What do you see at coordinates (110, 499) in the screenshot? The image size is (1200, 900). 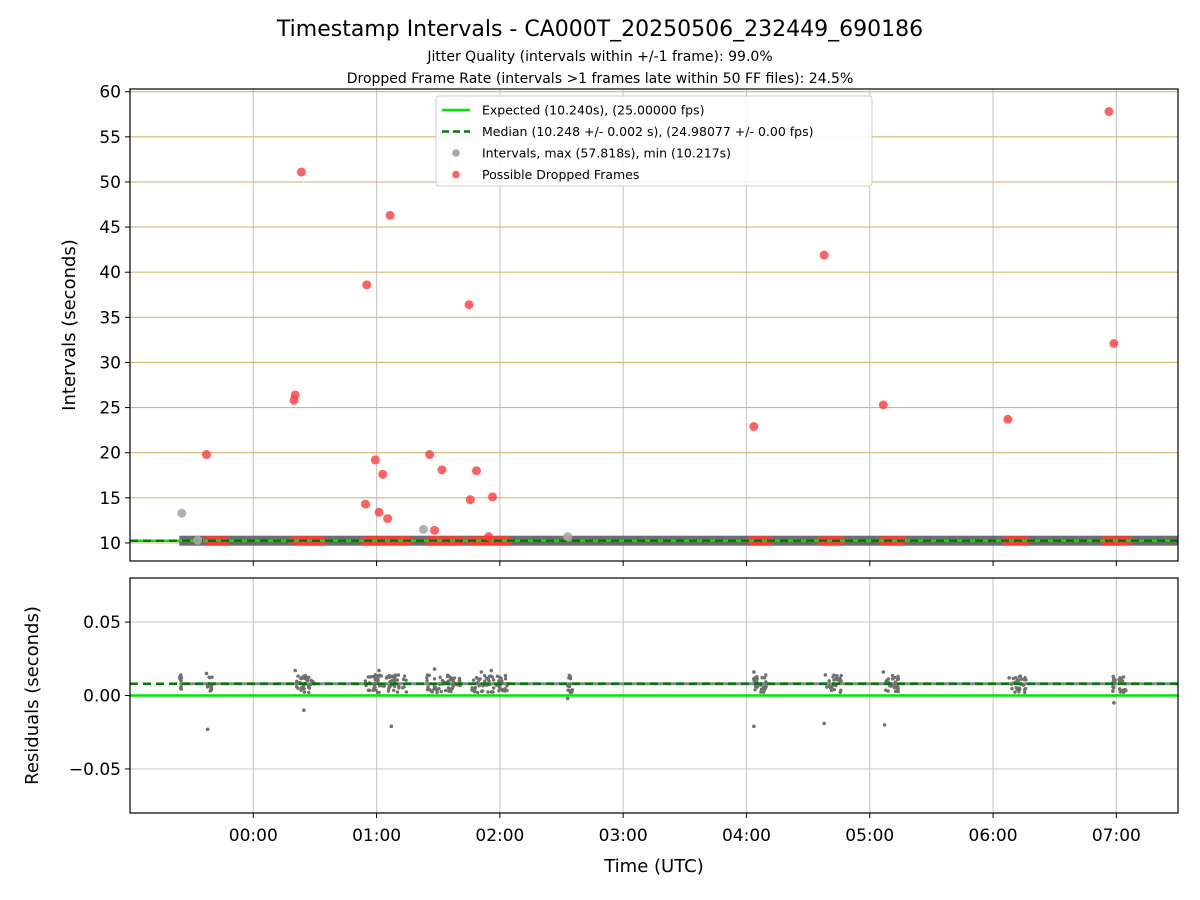 I see `top-ytick-label-15: 15` at bounding box center [110, 499].